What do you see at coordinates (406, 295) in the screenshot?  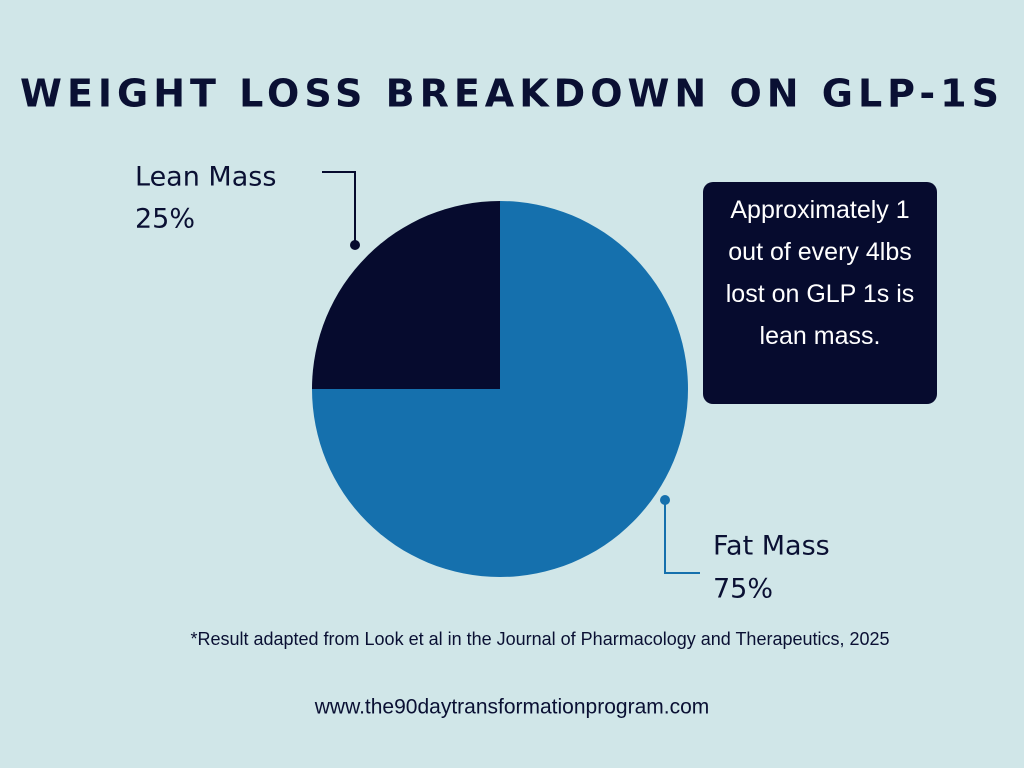 I see `pie-slice` at bounding box center [406, 295].